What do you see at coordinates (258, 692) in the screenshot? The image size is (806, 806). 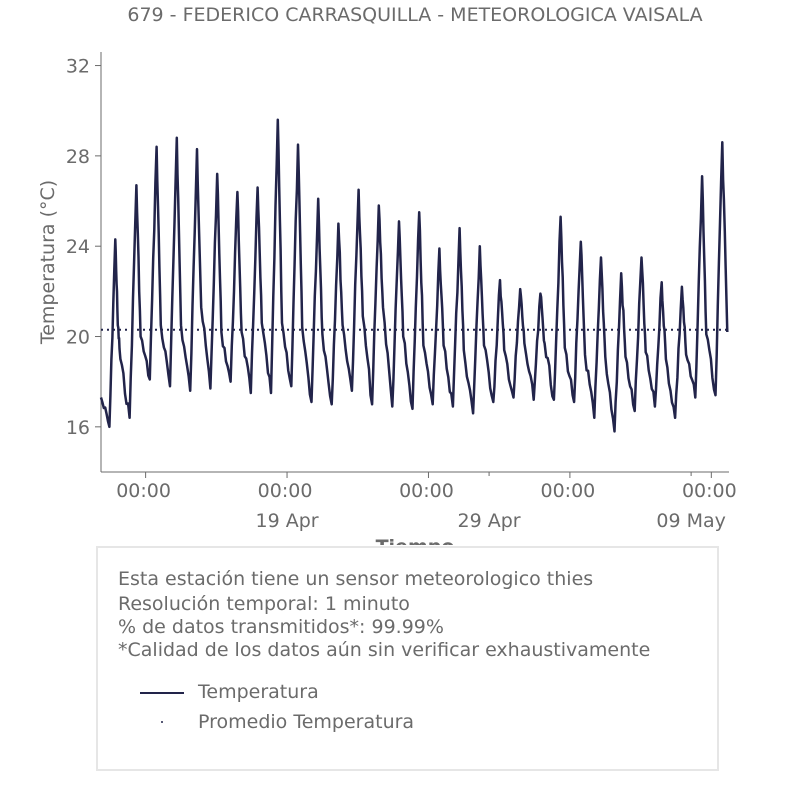 I see `legend-temperatura-label: Temperatura` at bounding box center [258, 692].